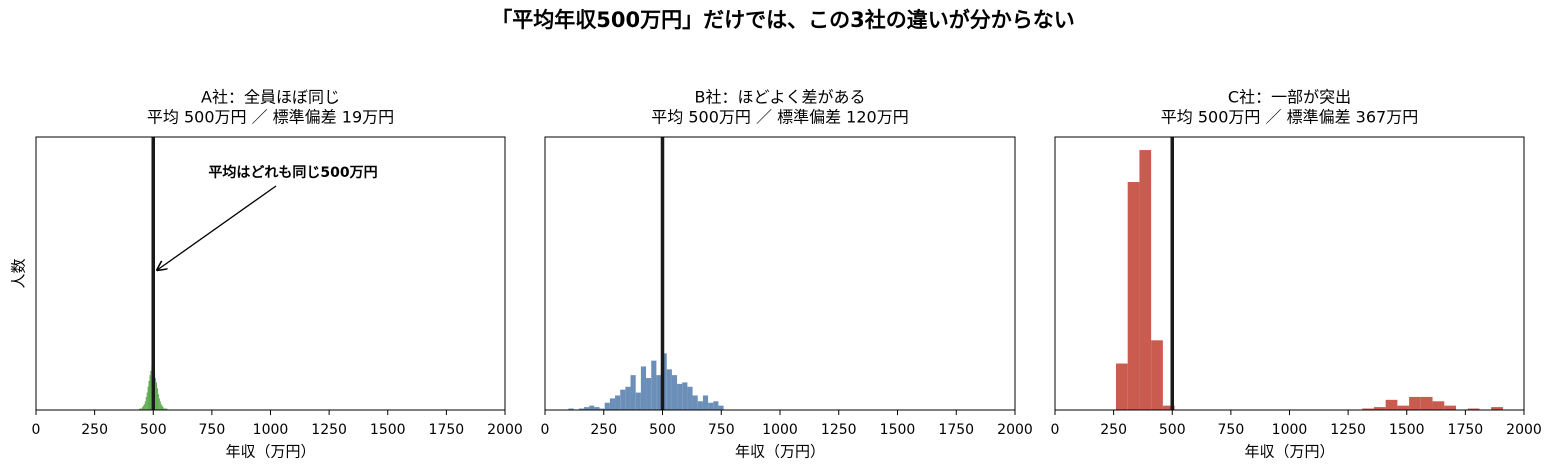 The image size is (1553, 473). I want to click on panel-title: C社：一部が突出, so click(1289, 97).